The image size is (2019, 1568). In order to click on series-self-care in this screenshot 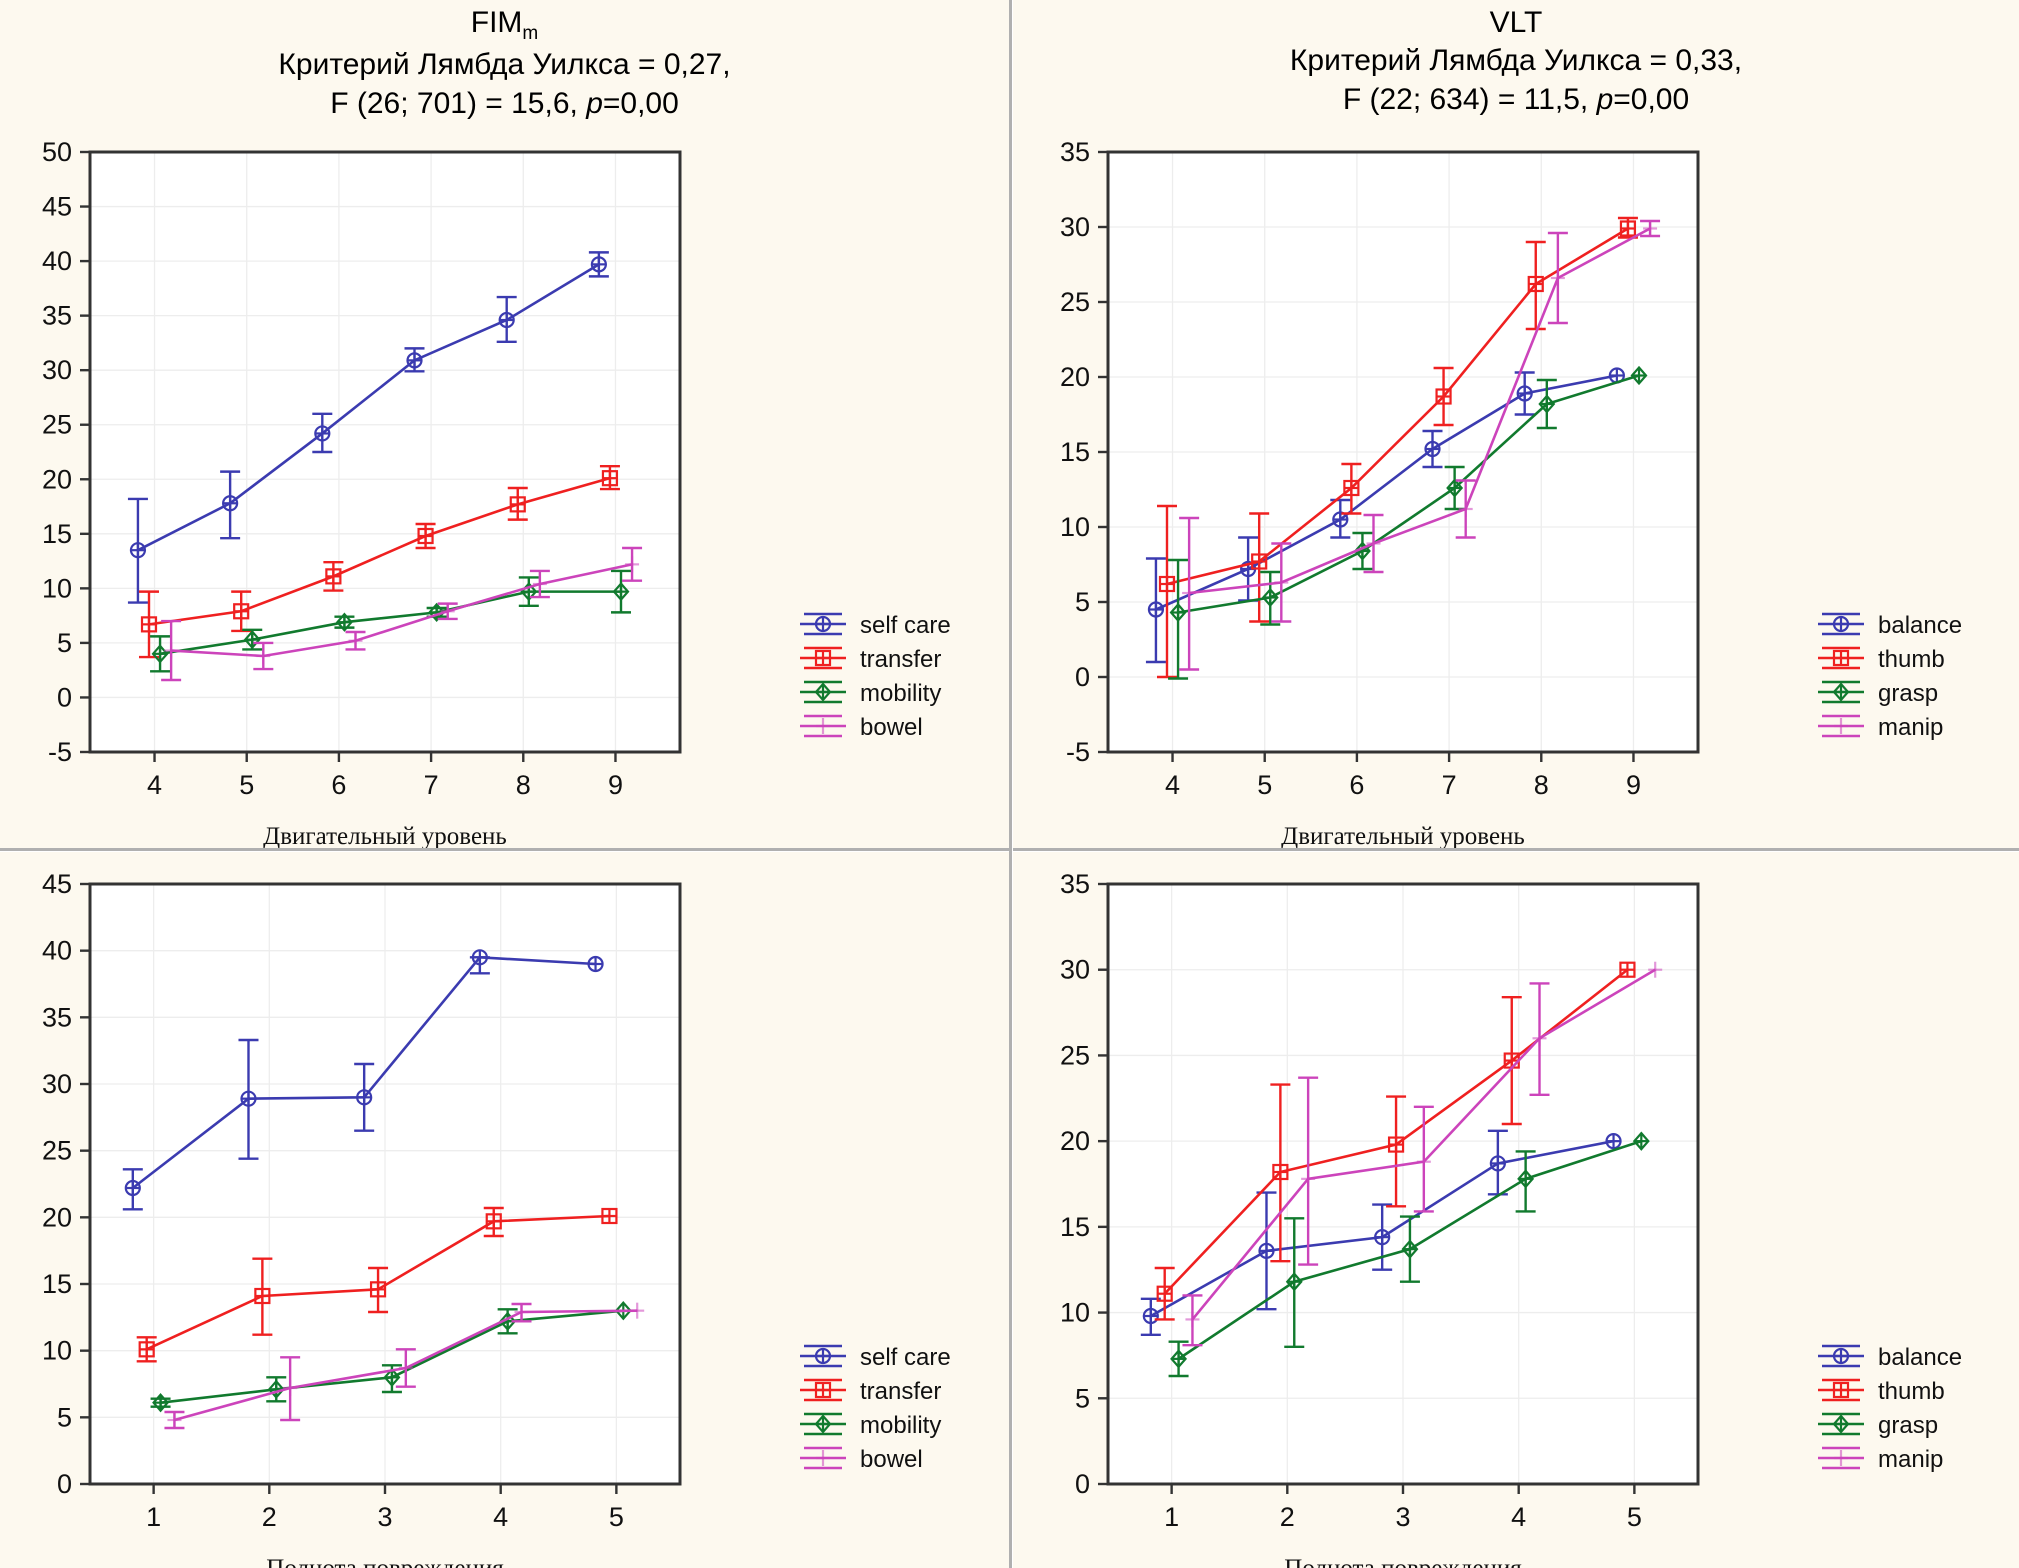, I will do `click(368, 427)`.